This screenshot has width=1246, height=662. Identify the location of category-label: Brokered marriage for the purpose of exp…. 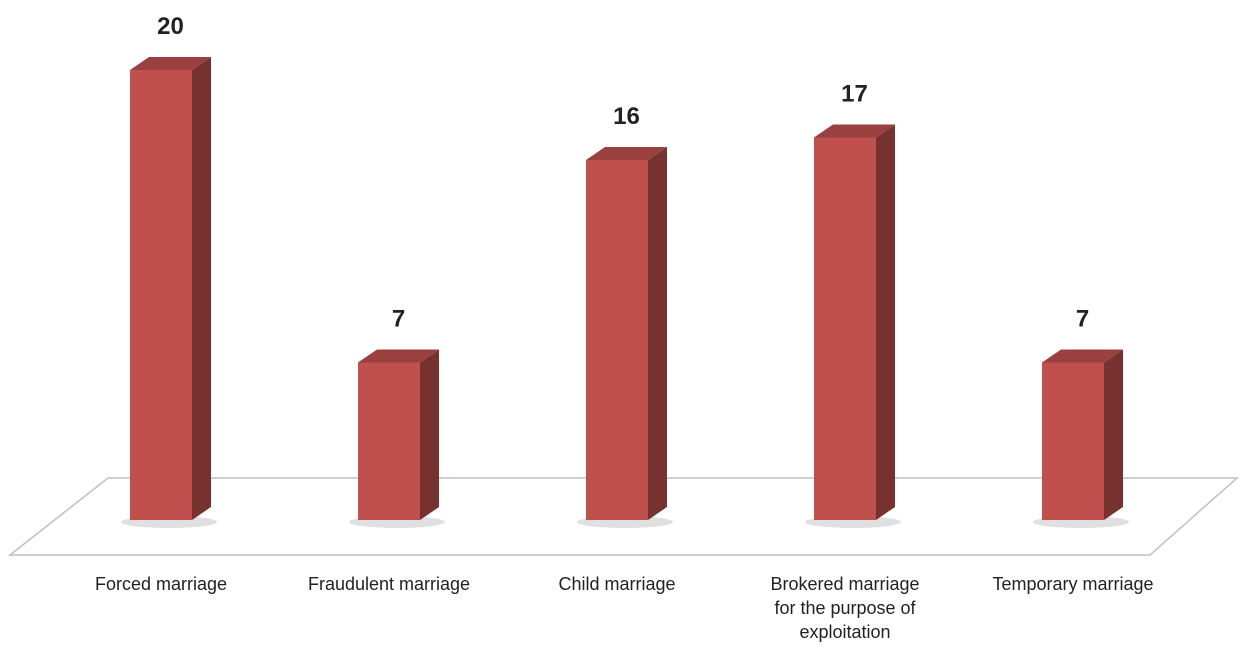
(845, 608).